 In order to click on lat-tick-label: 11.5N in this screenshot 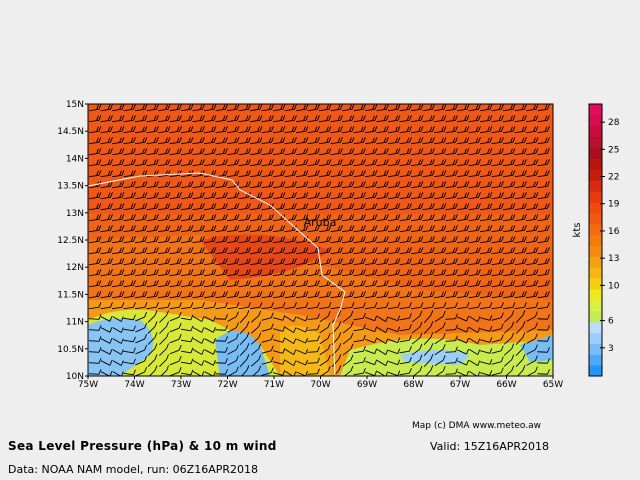, I will do `click(70, 295)`.